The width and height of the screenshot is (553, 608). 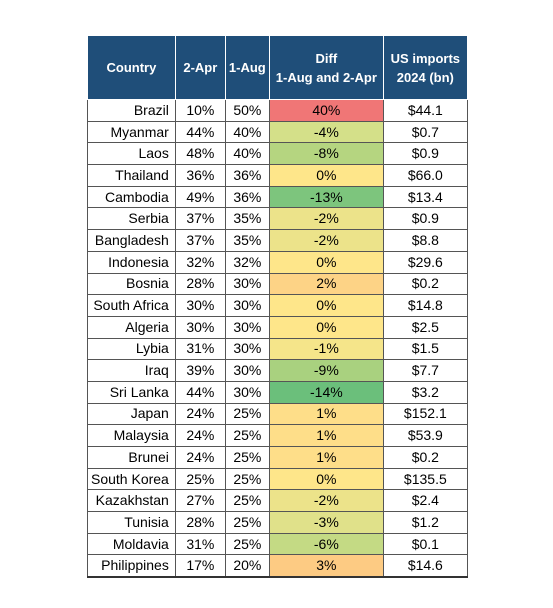 I want to click on table-row: Moldavia 31% 25% -6% $0.1, so click(x=277, y=544).